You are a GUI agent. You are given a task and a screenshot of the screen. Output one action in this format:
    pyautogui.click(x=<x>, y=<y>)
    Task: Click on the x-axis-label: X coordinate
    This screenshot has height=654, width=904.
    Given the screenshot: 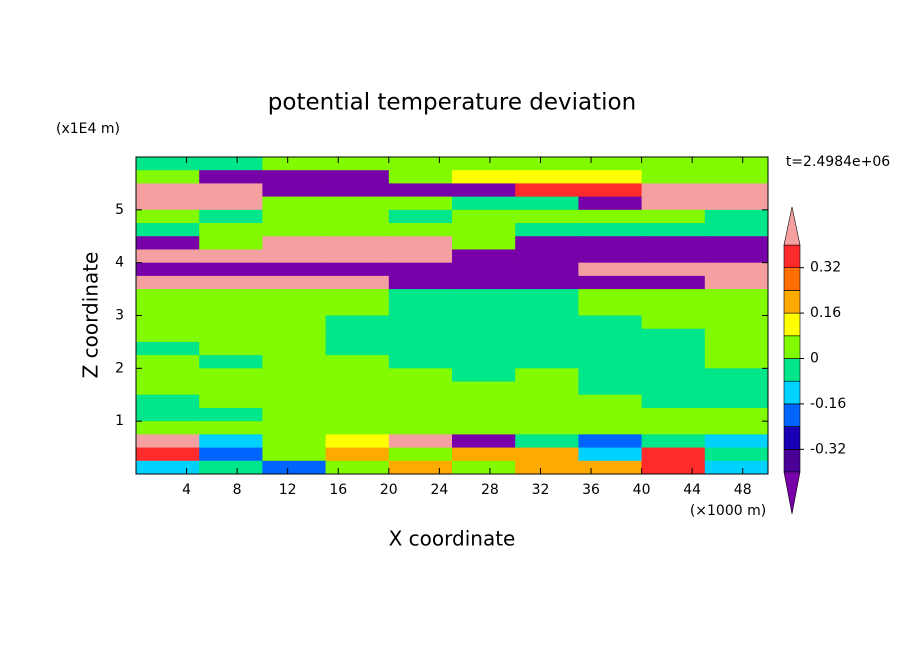 What is the action you would take?
    pyautogui.click(x=452, y=539)
    